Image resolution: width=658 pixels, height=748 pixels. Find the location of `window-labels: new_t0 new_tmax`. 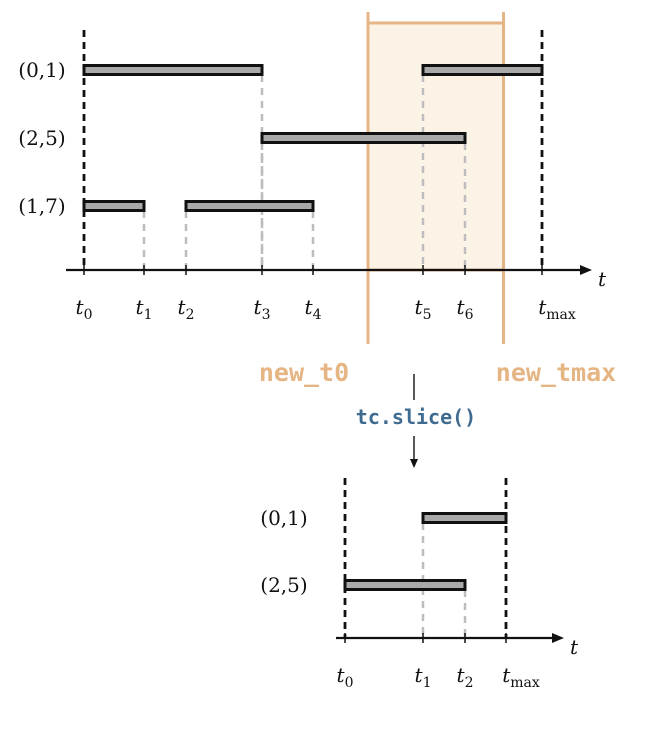

window-labels: new_t0 new_tmax is located at coordinates (437, 372).